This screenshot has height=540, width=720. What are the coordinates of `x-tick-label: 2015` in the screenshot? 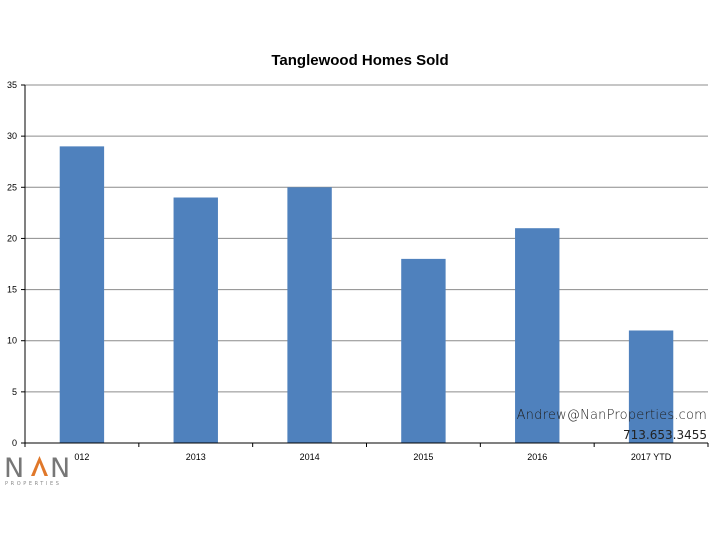 It's located at (423, 457).